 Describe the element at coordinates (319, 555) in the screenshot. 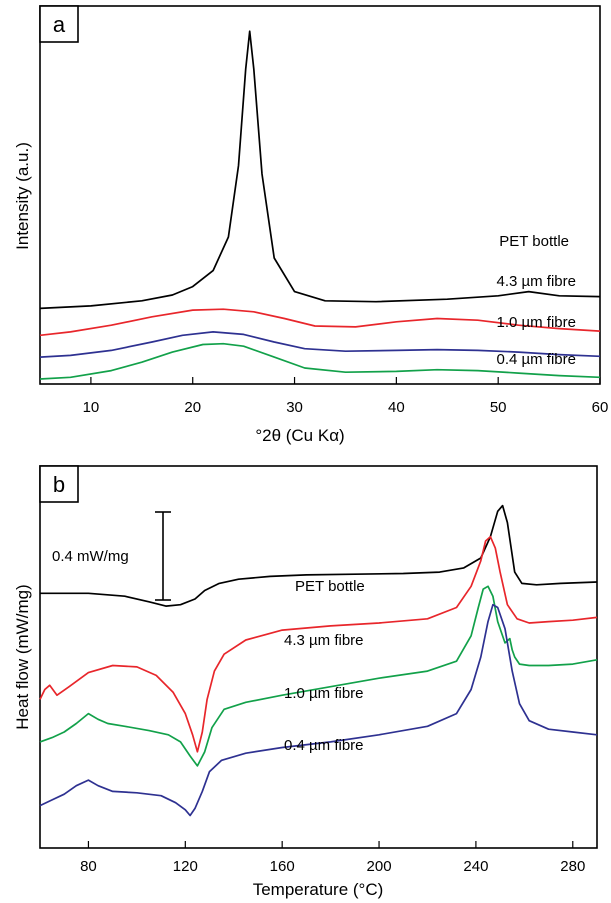

I see `series-line-pet-bottle` at that location.